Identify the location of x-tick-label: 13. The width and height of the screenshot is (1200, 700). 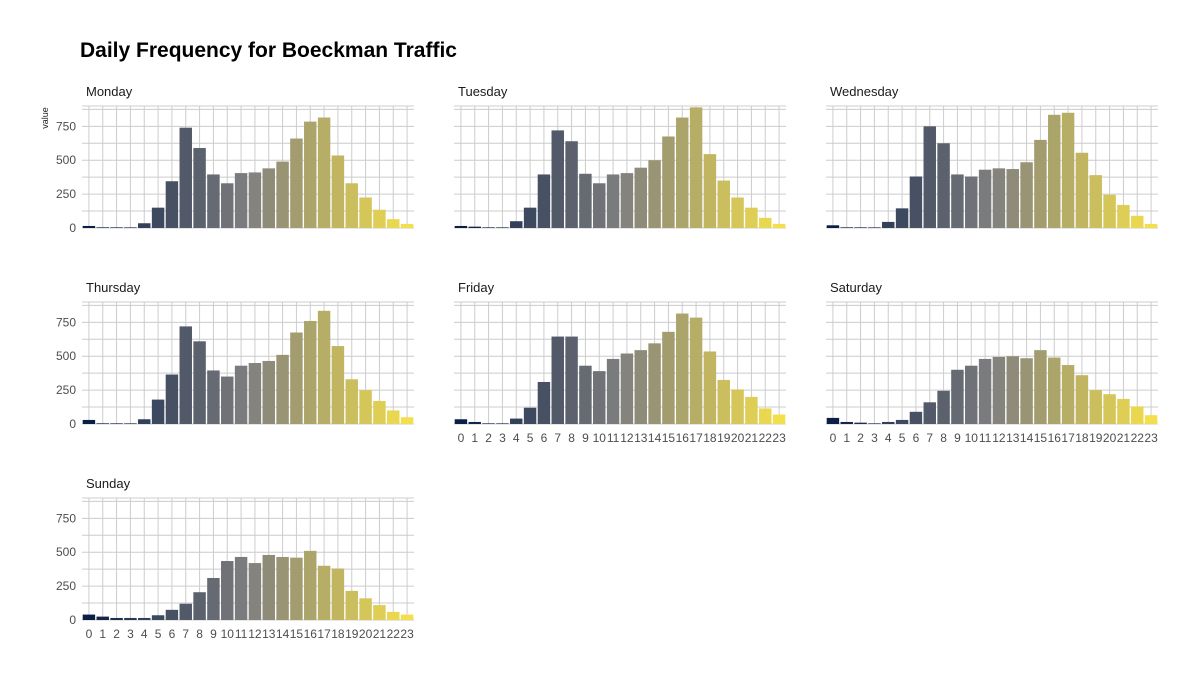
(1013, 438).